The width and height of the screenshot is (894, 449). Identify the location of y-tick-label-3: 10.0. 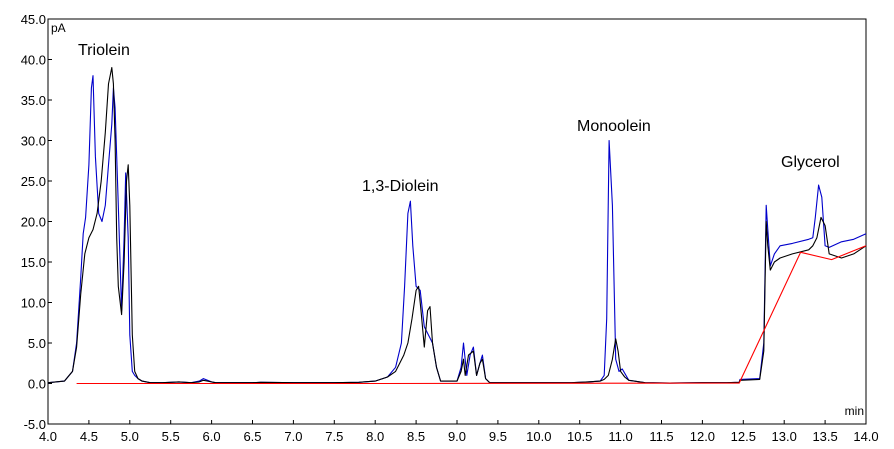
(33, 303).